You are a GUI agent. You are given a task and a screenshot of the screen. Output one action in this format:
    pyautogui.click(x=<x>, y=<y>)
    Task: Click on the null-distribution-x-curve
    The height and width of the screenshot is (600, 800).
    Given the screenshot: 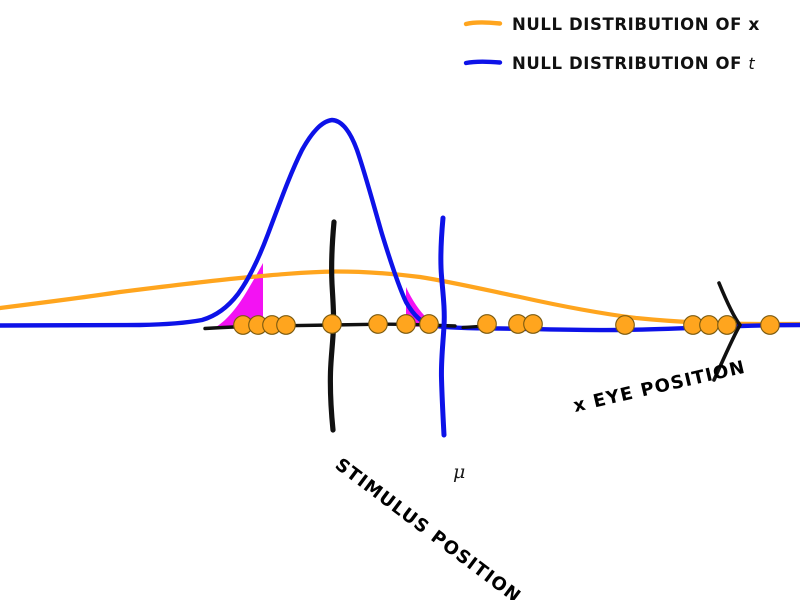 What is the action you would take?
    pyautogui.click(x=400, y=298)
    